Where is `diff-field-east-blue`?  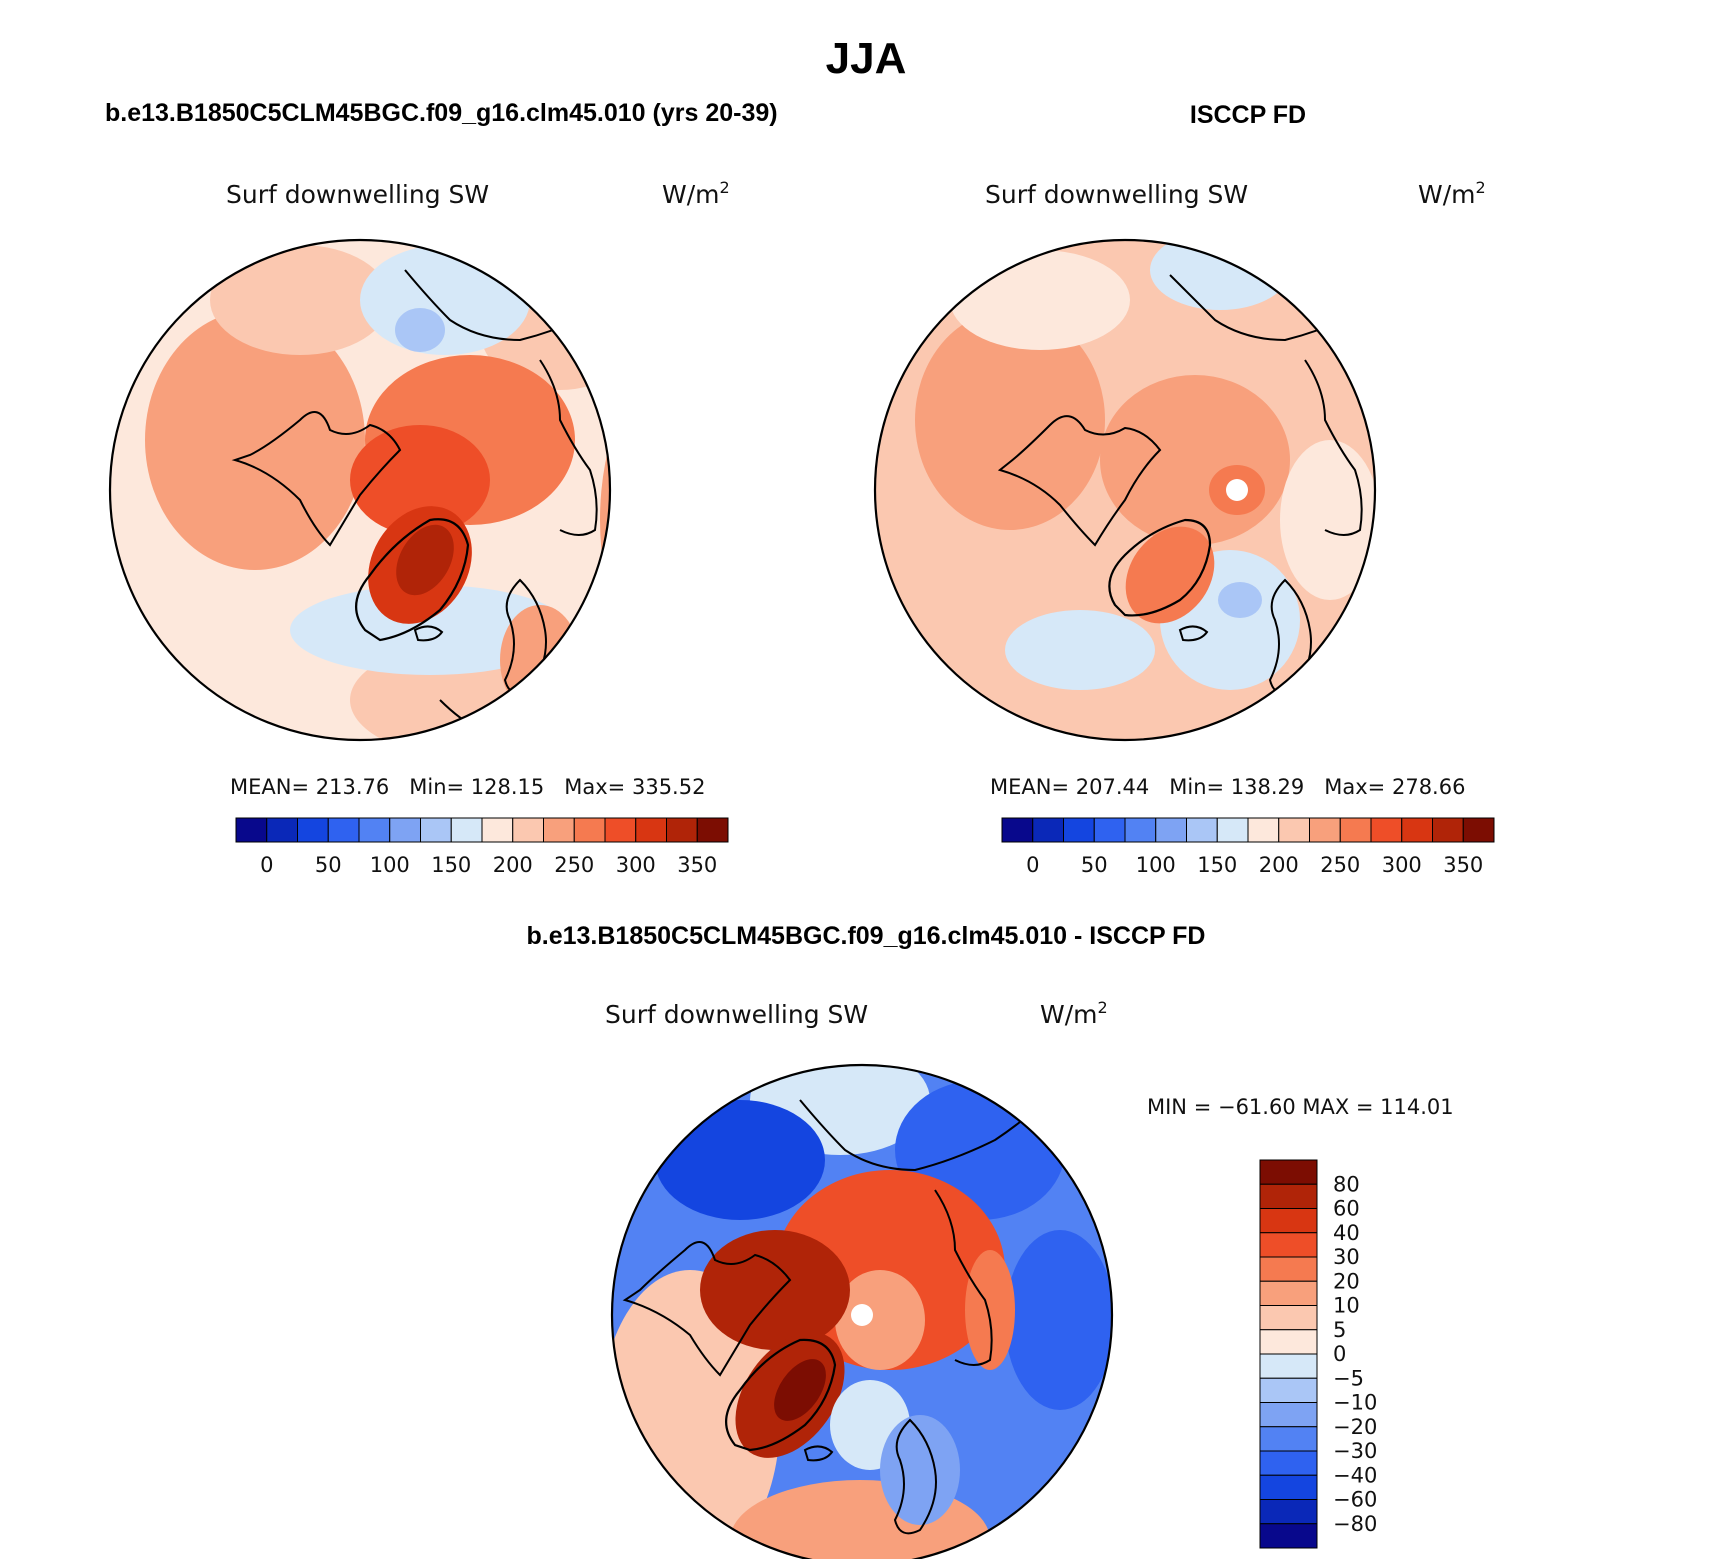
diff-field-east-blue is located at coordinates (1058, 1320).